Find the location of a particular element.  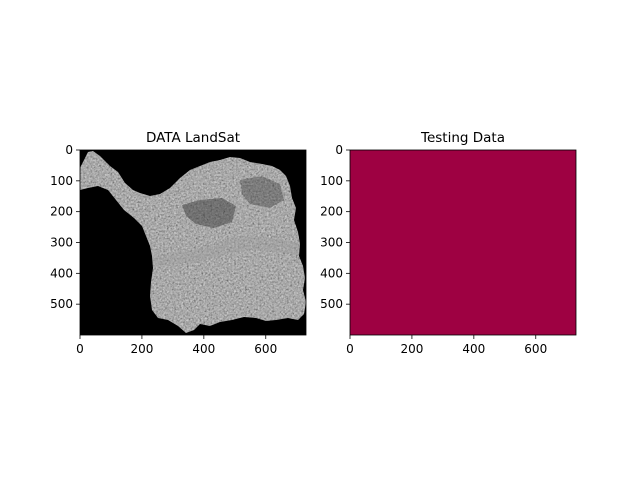

testing-y-tick-label: 500 is located at coordinates (331, 304).